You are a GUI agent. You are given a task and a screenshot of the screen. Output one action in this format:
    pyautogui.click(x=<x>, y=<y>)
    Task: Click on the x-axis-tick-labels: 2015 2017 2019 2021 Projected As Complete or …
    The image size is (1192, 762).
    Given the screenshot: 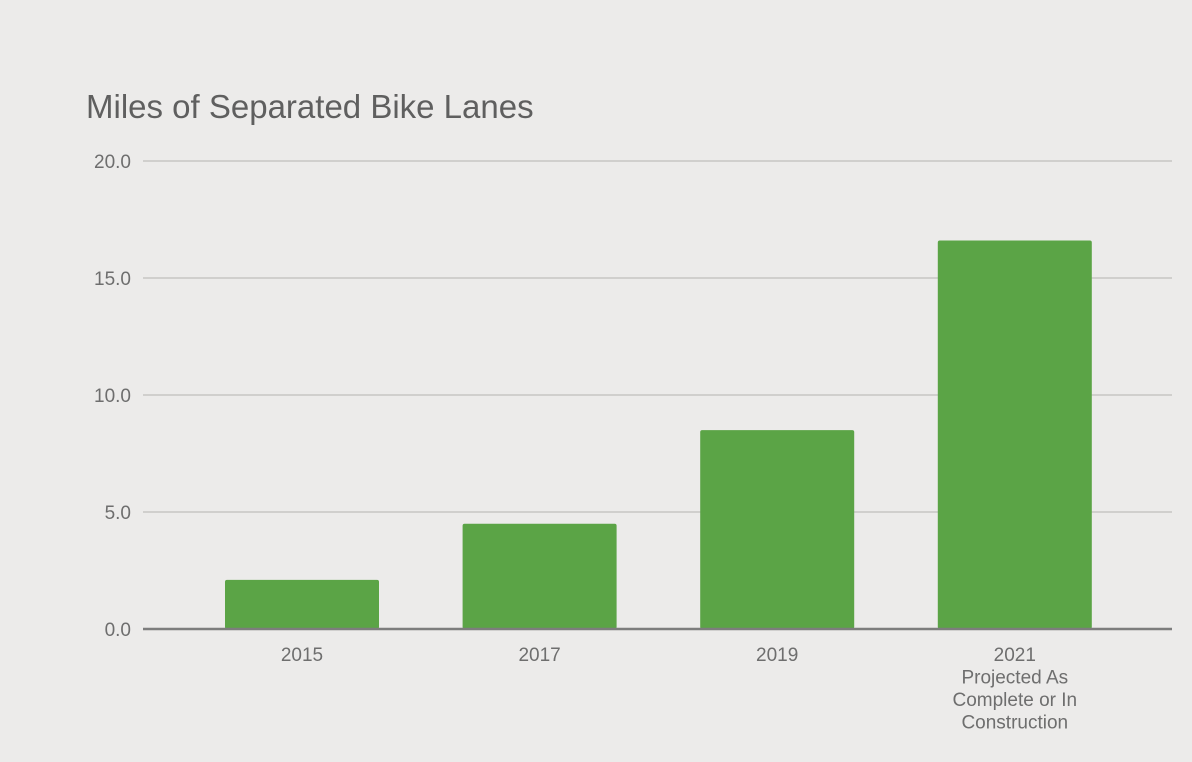 What is the action you would take?
    pyautogui.click(x=679, y=689)
    